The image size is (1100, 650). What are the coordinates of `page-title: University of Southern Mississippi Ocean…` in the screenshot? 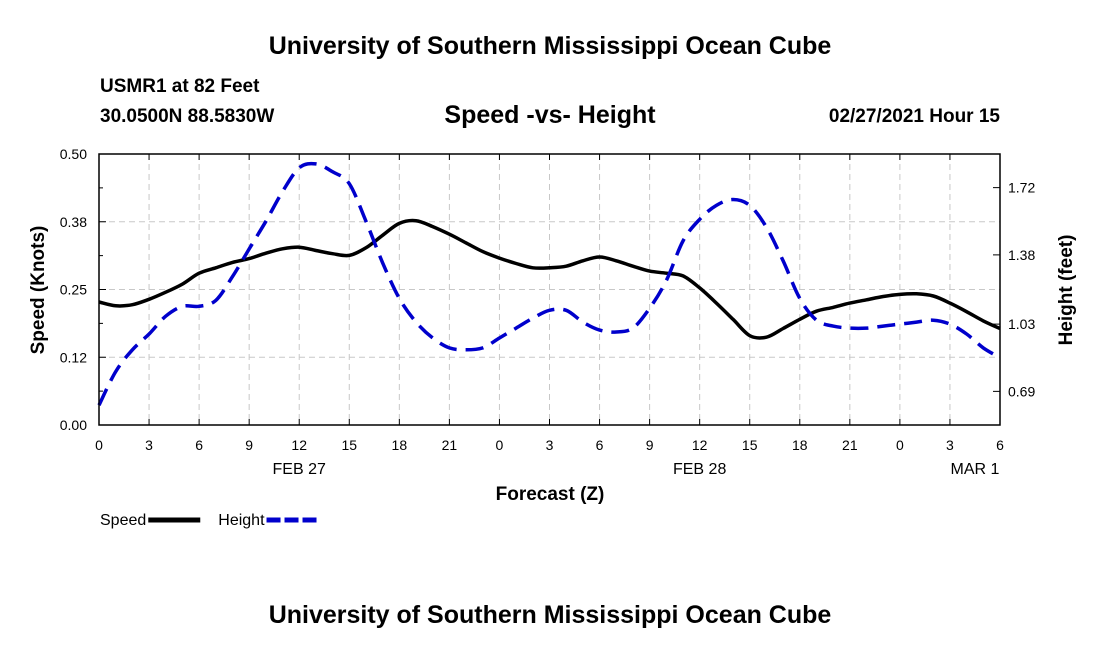 It's located at (550, 46).